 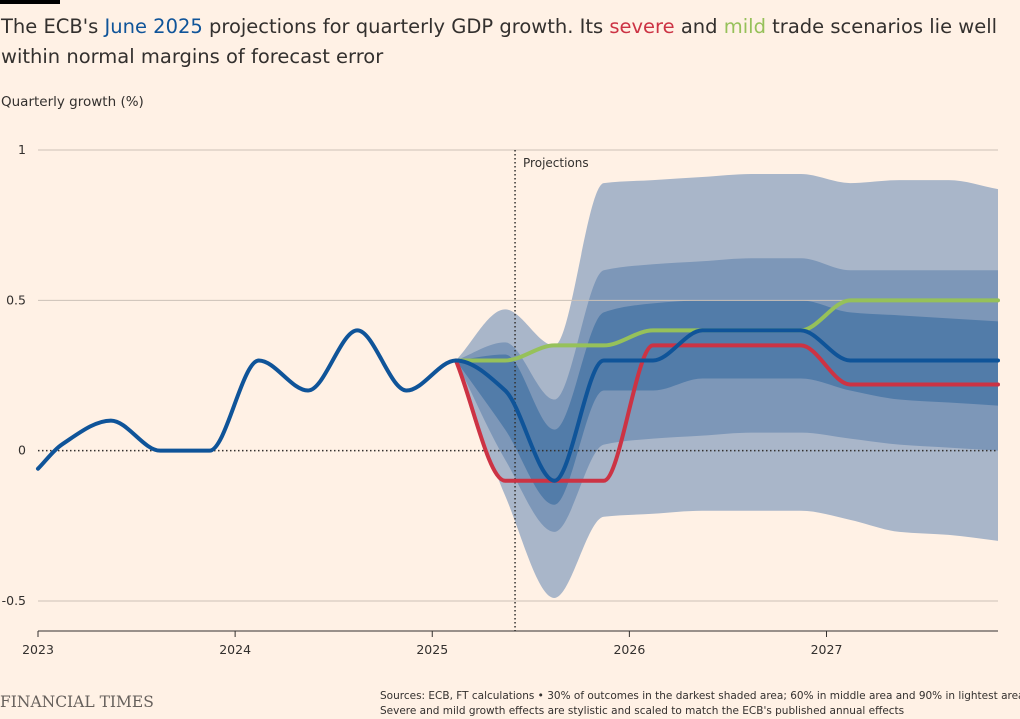 What do you see at coordinates (72, 102) in the screenshot?
I see `y-axis-label: Quarterly growth (%)` at bounding box center [72, 102].